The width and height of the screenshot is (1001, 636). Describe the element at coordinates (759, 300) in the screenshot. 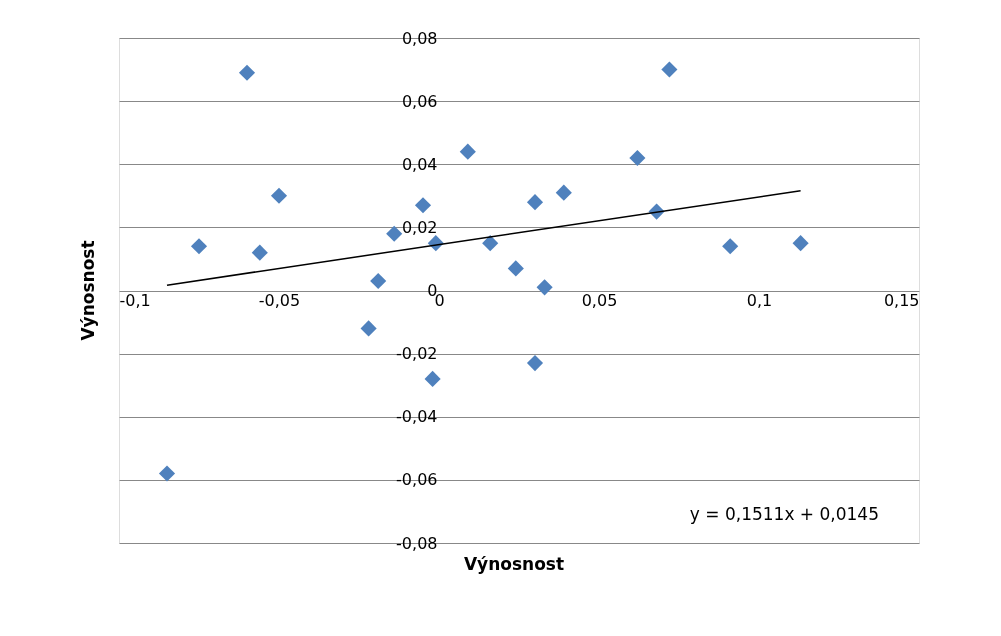

I see `x-tick-label: 0,1` at that location.